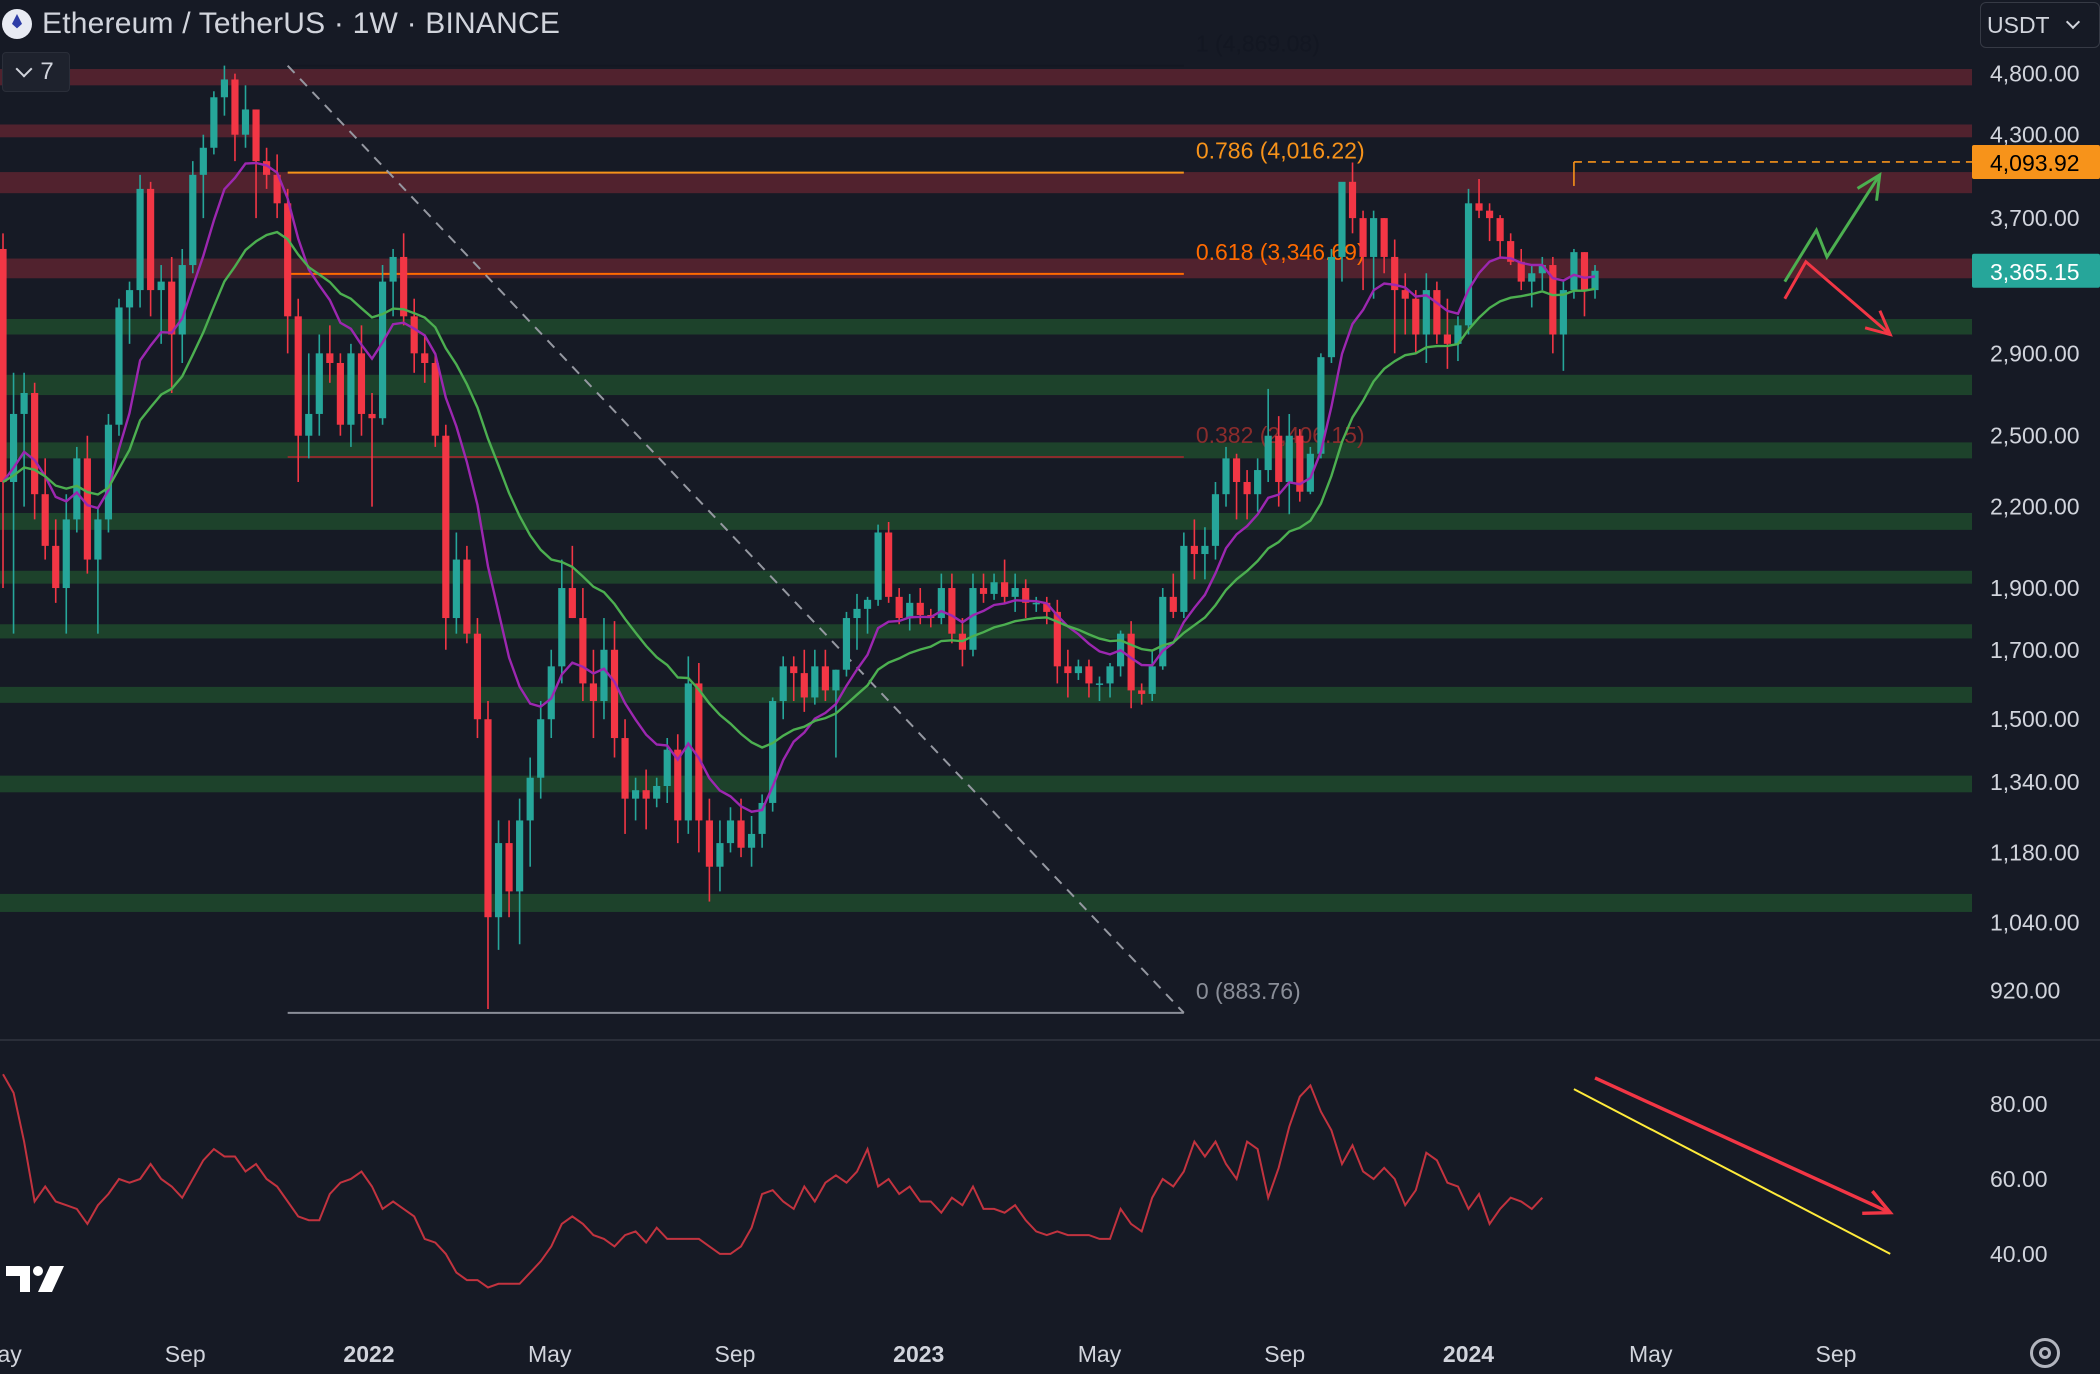 This screenshot has height=1374, width=2100. I want to click on time-axis: May Sep 2022 May Sep 2023 May Sep 2024 May Sep, so click(928, 1354).